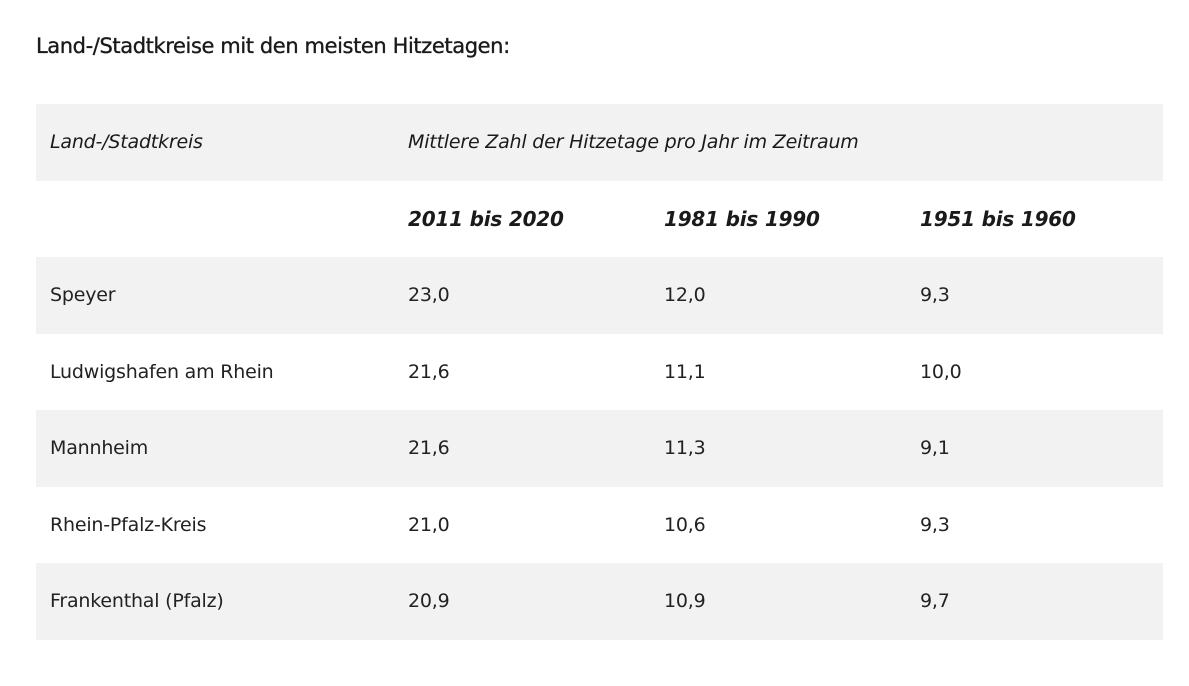  I want to click on value-2011-2020: 21,0, so click(429, 524).